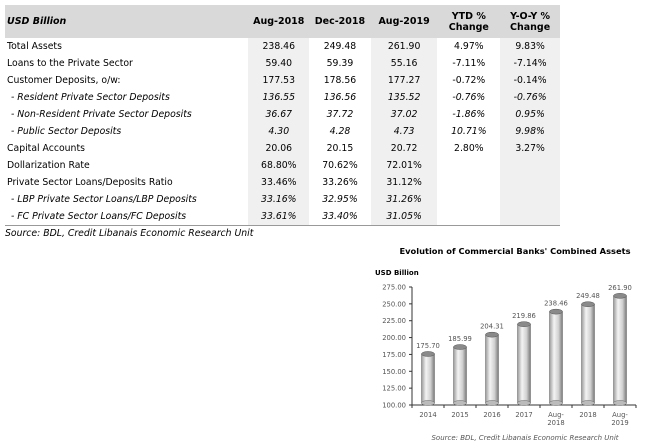  I want to click on bar: 261.90, so click(620, 345).